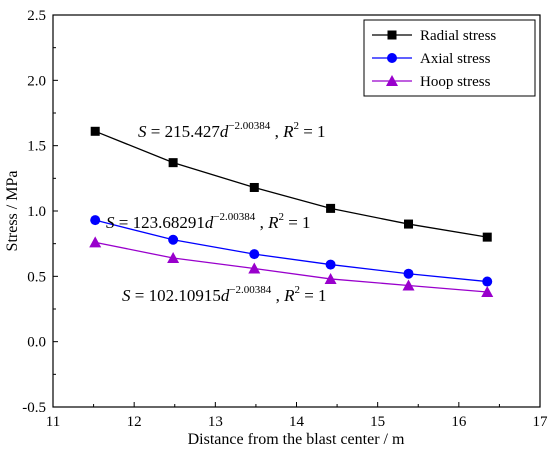 This screenshot has height=458, width=550. Describe the element at coordinates (458, 36) in the screenshot. I see `radial-legend-label: Radial stress` at that location.